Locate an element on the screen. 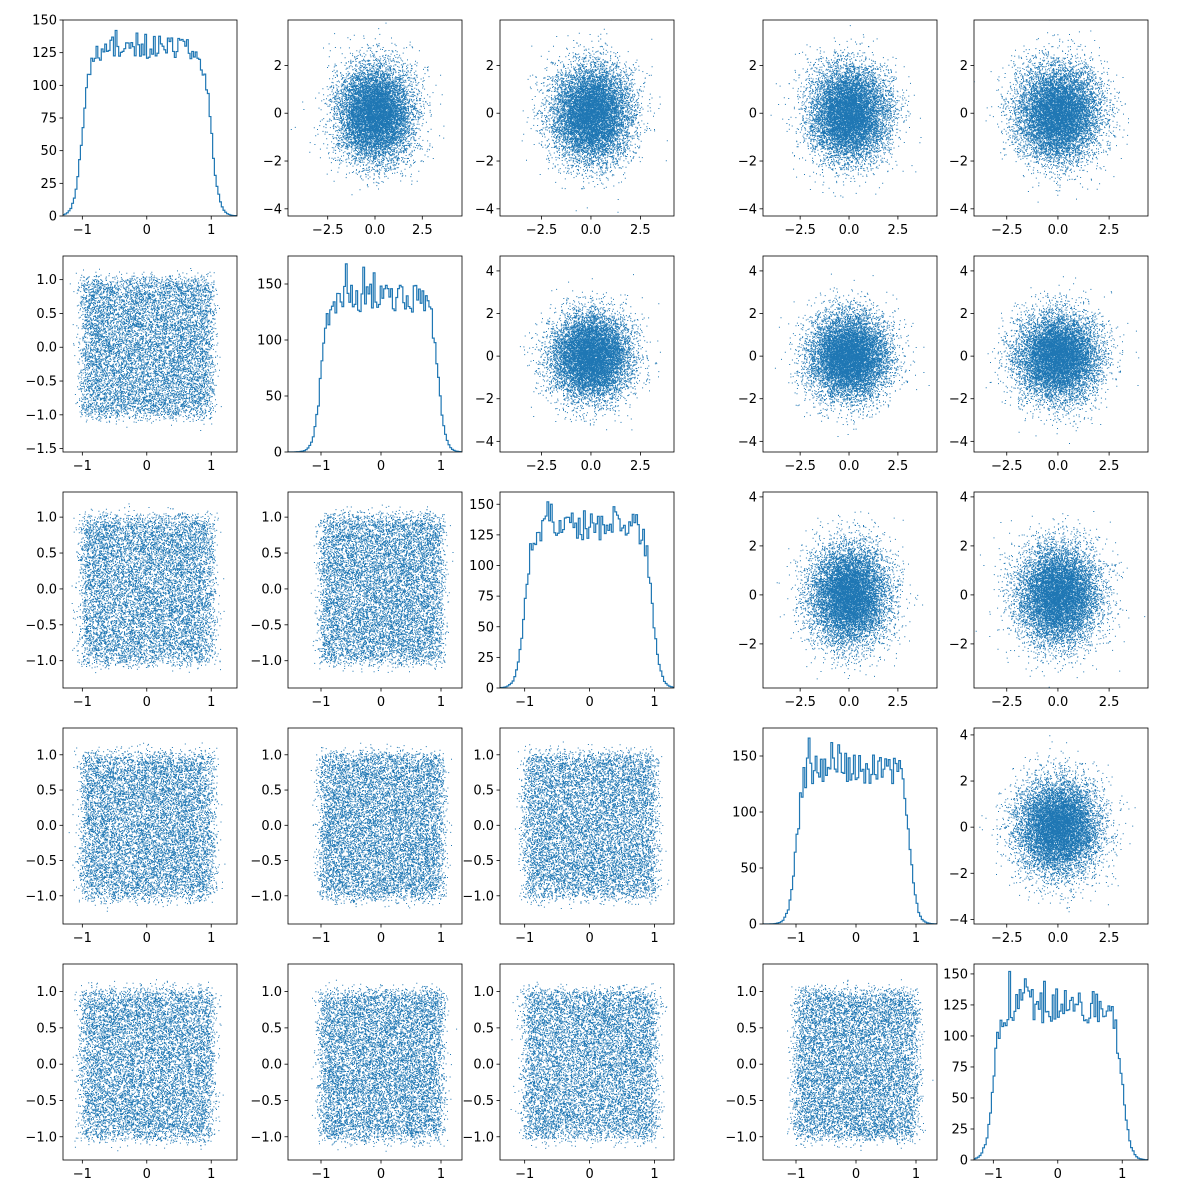 The height and width of the screenshot is (1200, 1200). y-tick-label: 50 is located at coordinates (48, 151).